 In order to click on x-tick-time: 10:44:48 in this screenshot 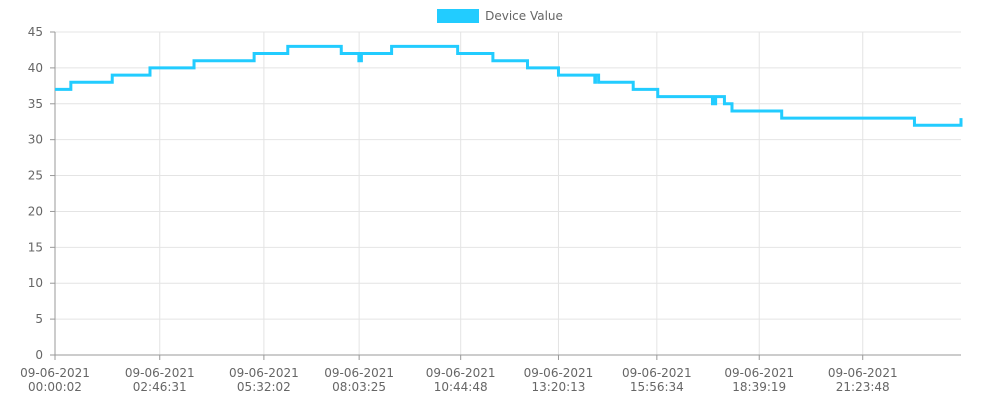, I will do `click(461, 387)`.